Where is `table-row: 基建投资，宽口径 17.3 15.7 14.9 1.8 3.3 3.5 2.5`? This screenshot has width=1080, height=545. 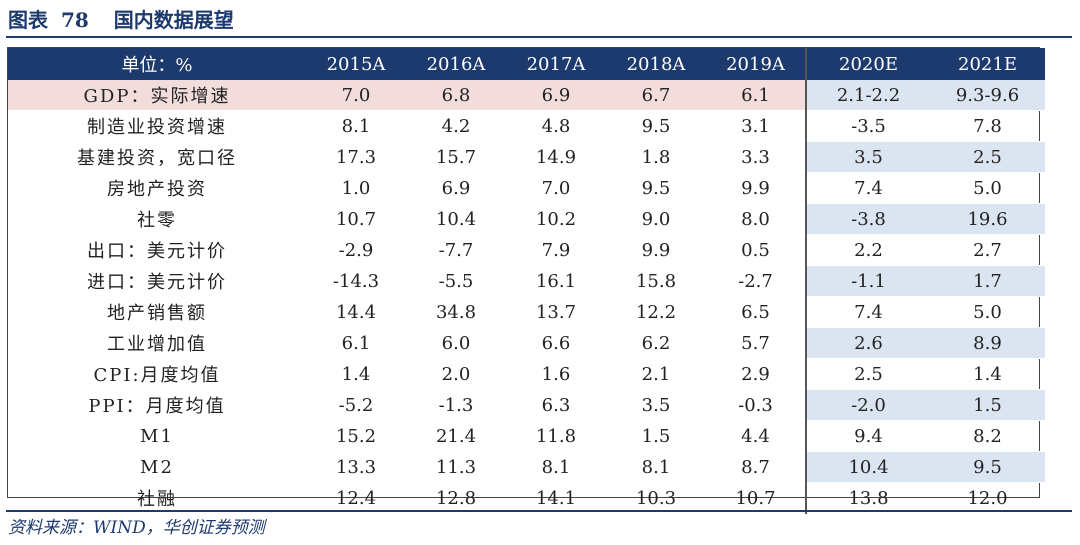
table-row: 基建投资，宽口径 17.3 15.7 14.9 1.8 3.3 3.5 2.5 is located at coordinates (526, 157).